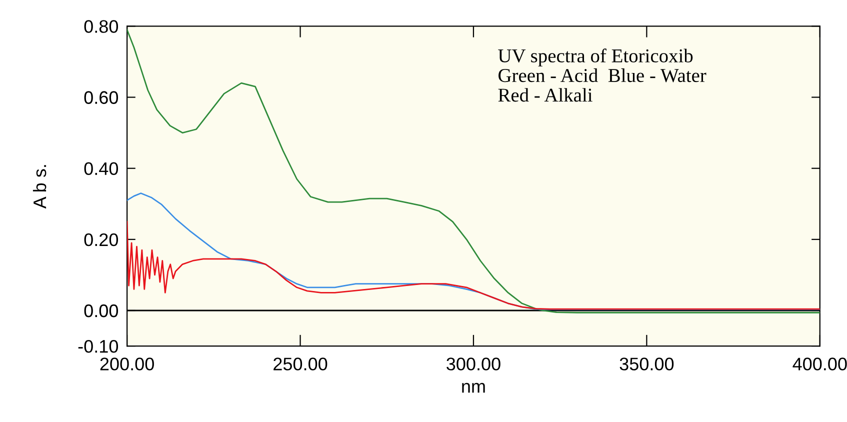 This screenshot has height=422, width=847. Describe the element at coordinates (101, 169) in the screenshot. I see `y-tick-label: 0.40` at that location.